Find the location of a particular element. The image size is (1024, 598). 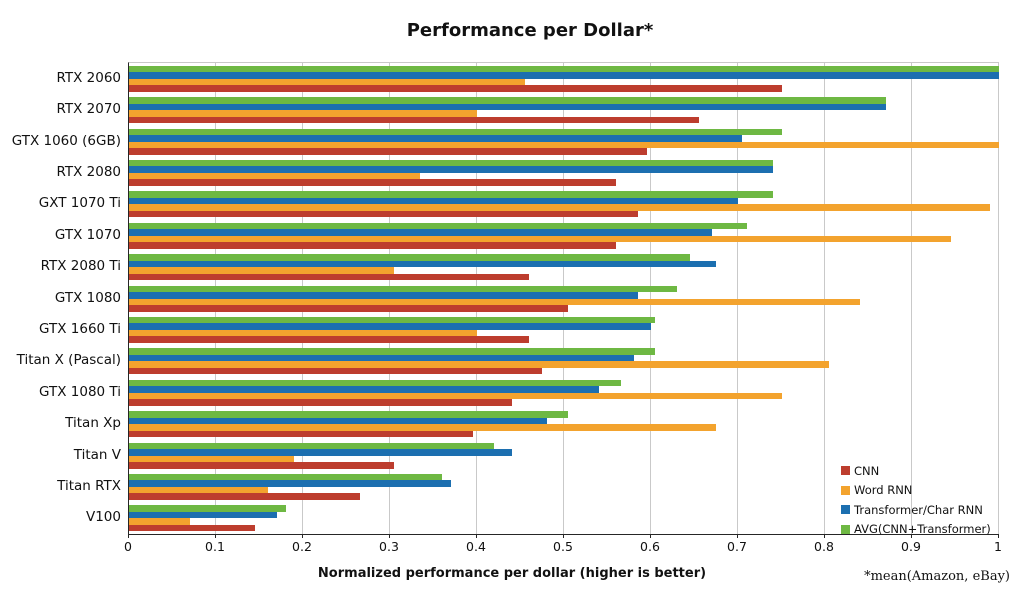

x-tick-label: 0.7 is located at coordinates (737, 546).